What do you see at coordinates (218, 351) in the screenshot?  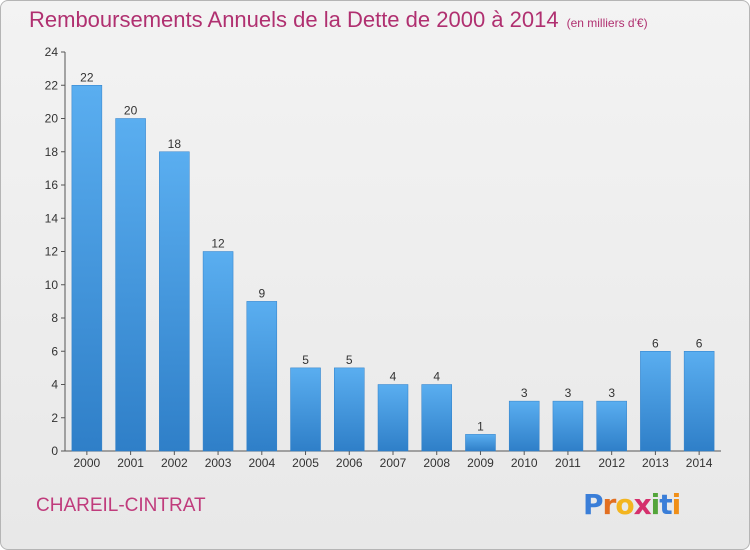 I see `bar-2003` at bounding box center [218, 351].